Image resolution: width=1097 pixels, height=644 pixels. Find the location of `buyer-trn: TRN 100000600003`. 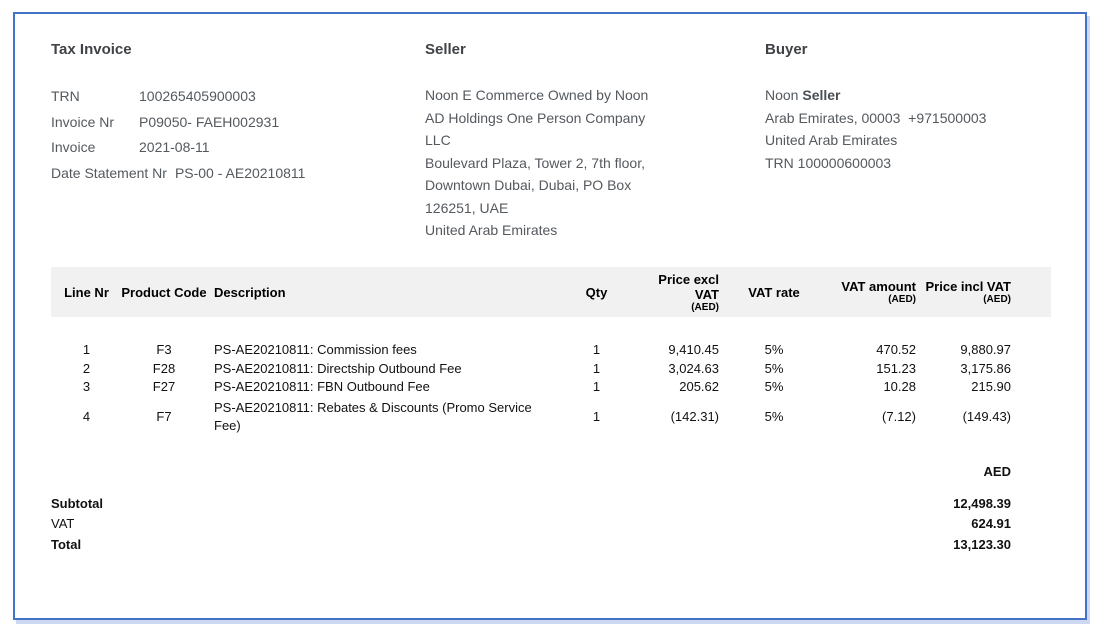

buyer-trn: TRN 100000600003 is located at coordinates (828, 162).